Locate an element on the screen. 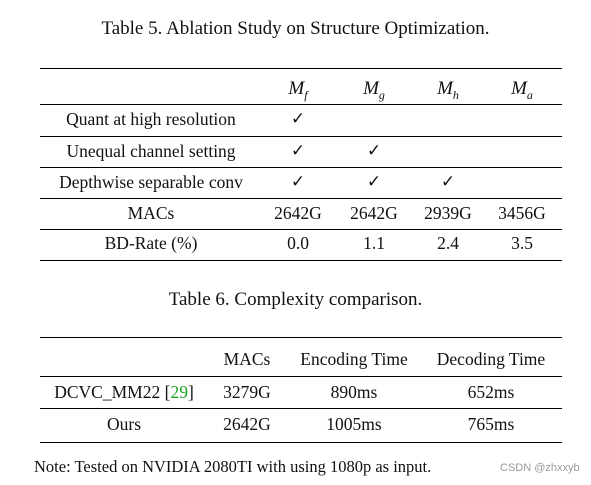  table5-row-label: Depthwise separable conv is located at coordinates (151, 182).